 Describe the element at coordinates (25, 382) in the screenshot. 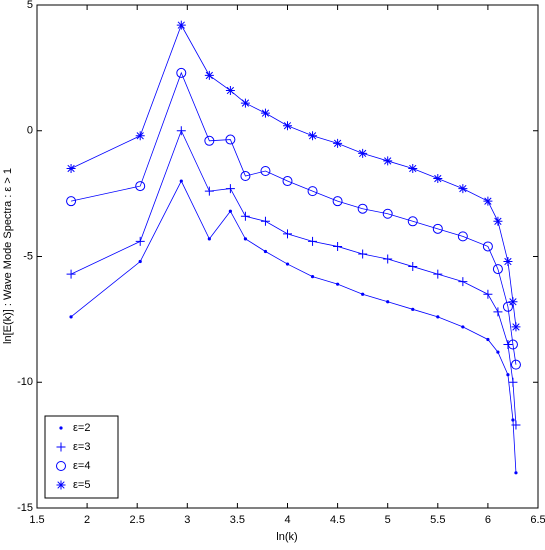

I see `y-tick-label: -10` at that location.